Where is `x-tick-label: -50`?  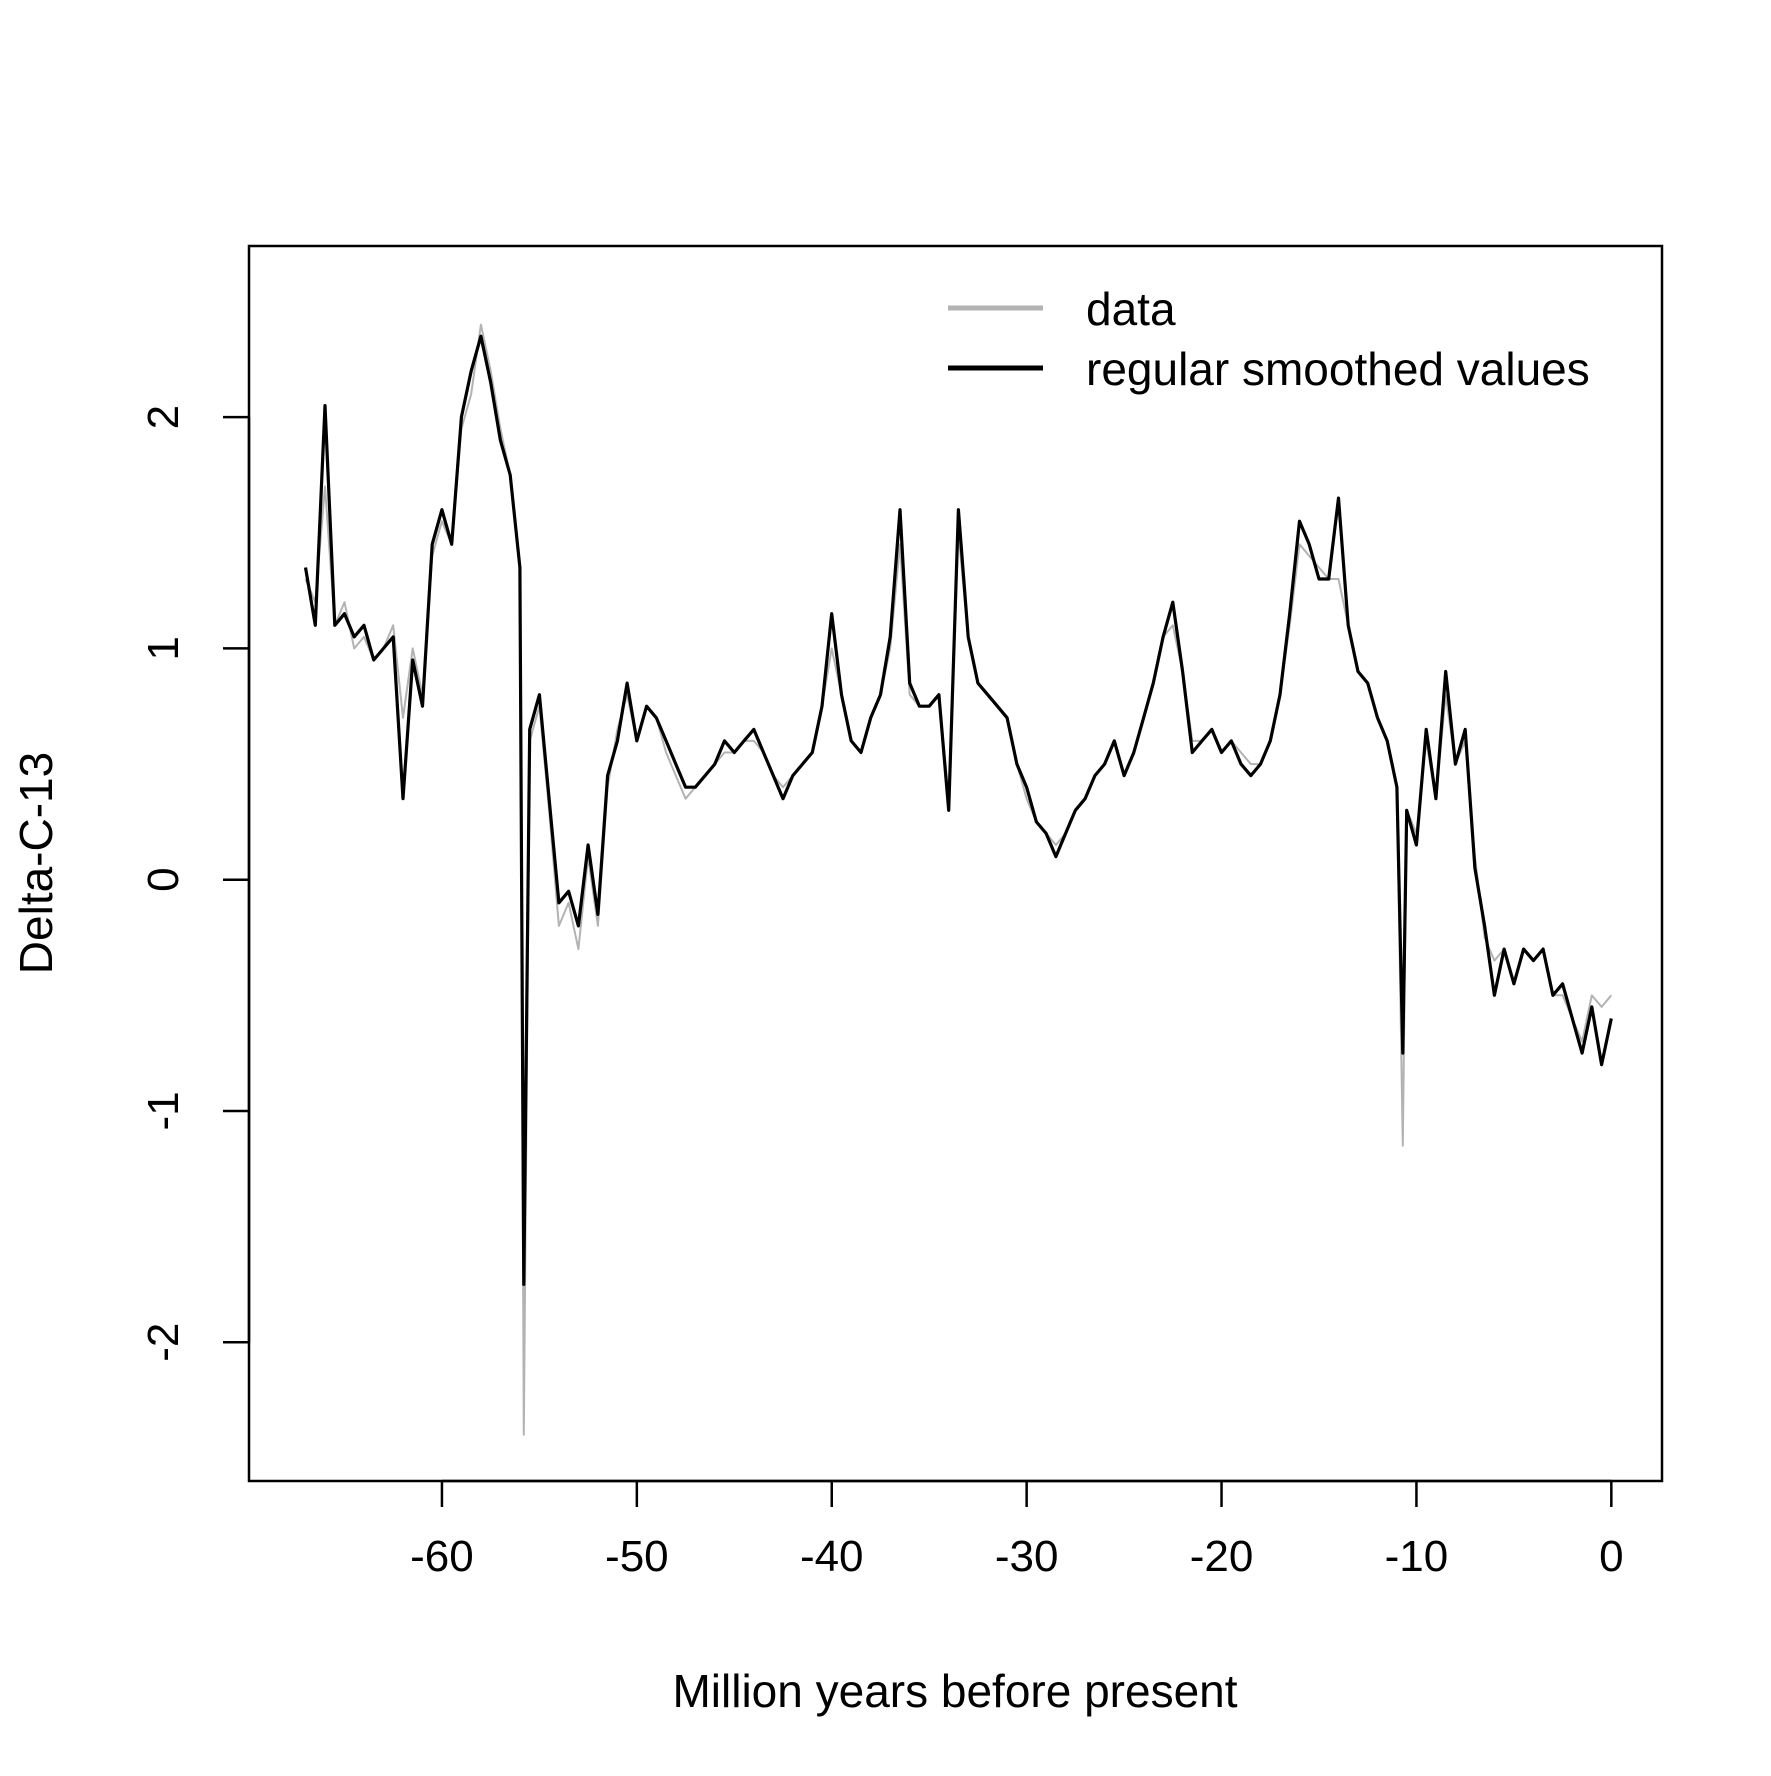 x-tick-label: -50 is located at coordinates (637, 1556).